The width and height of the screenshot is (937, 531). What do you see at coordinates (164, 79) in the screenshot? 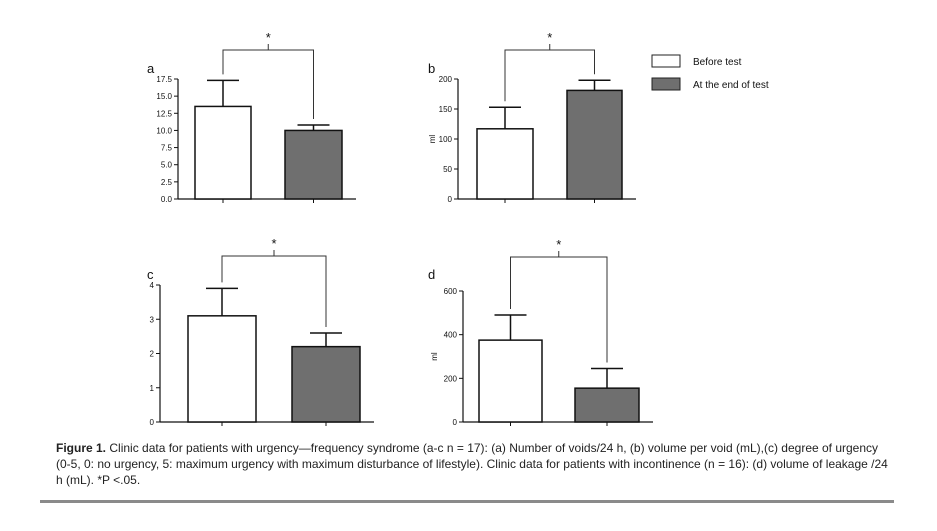
I see `y-tick-label: 17.5` at bounding box center [164, 79].